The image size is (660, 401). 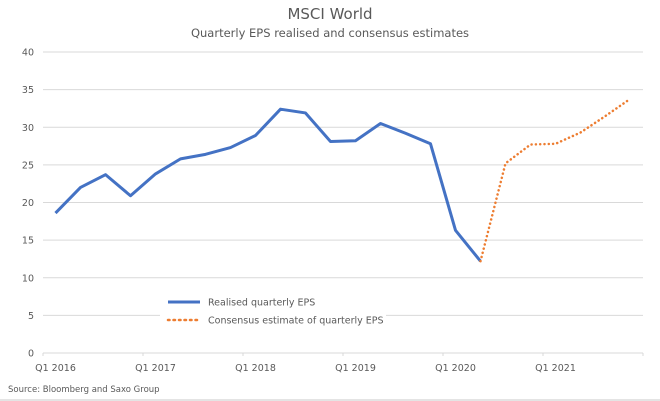 I want to click on y-tick-label: 10, so click(x=28, y=278).